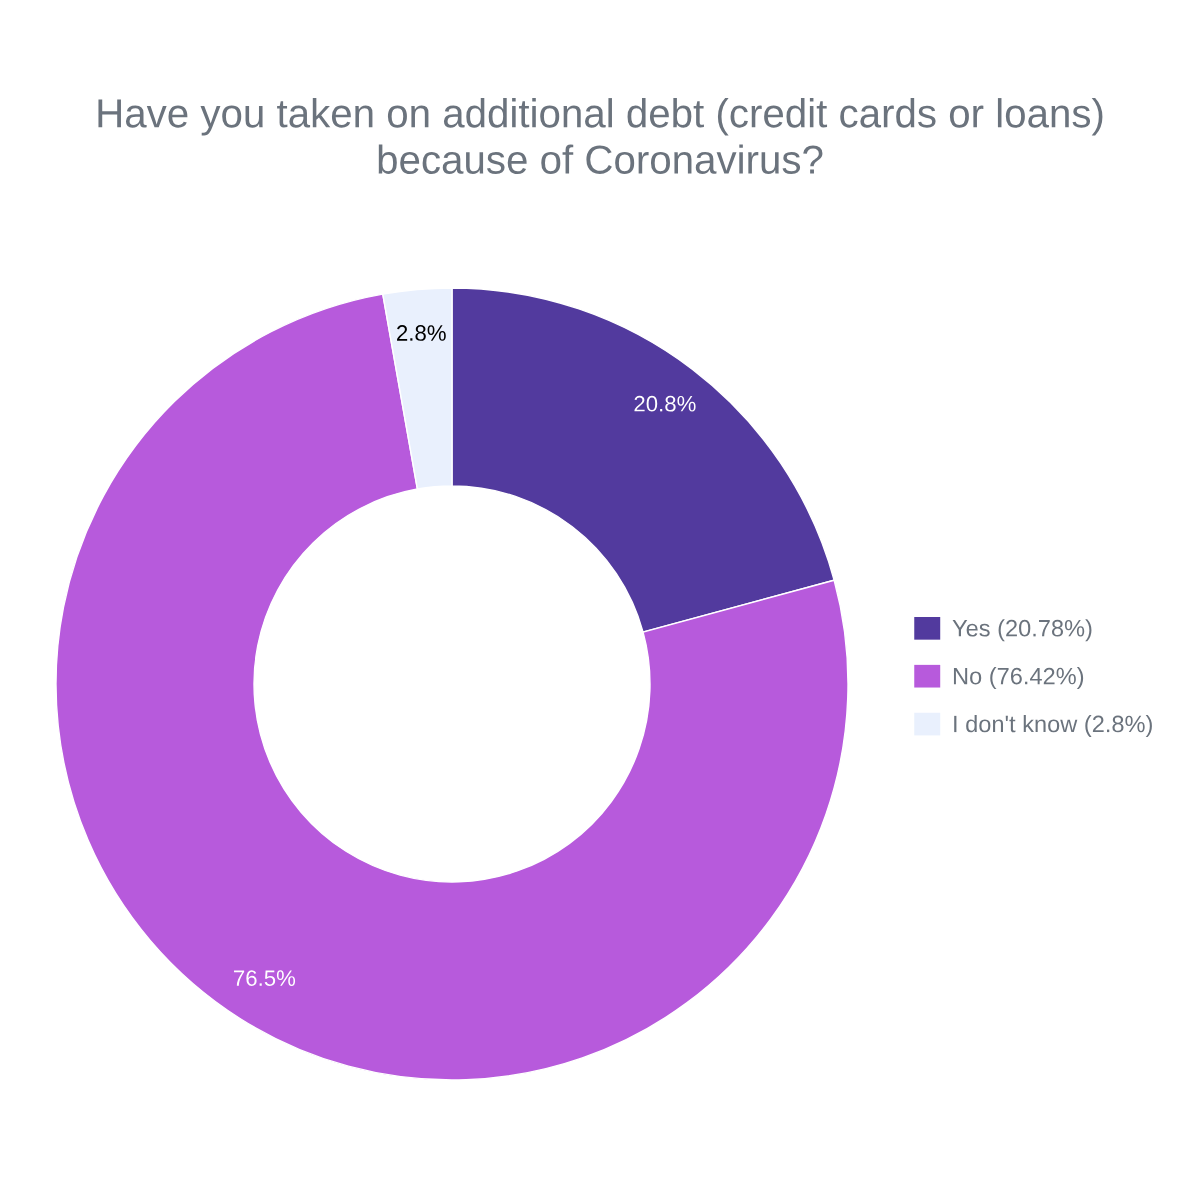  I want to click on data-label: 76.5%, so click(265, 978).